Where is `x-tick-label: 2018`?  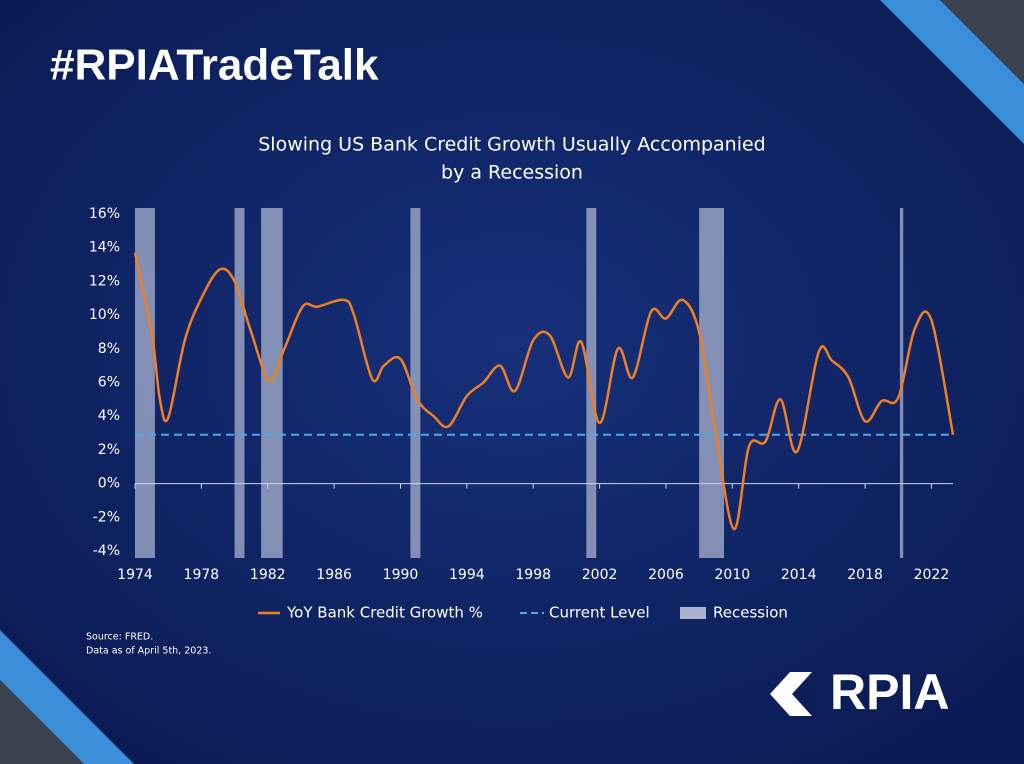
x-tick-label: 2018 is located at coordinates (865, 575).